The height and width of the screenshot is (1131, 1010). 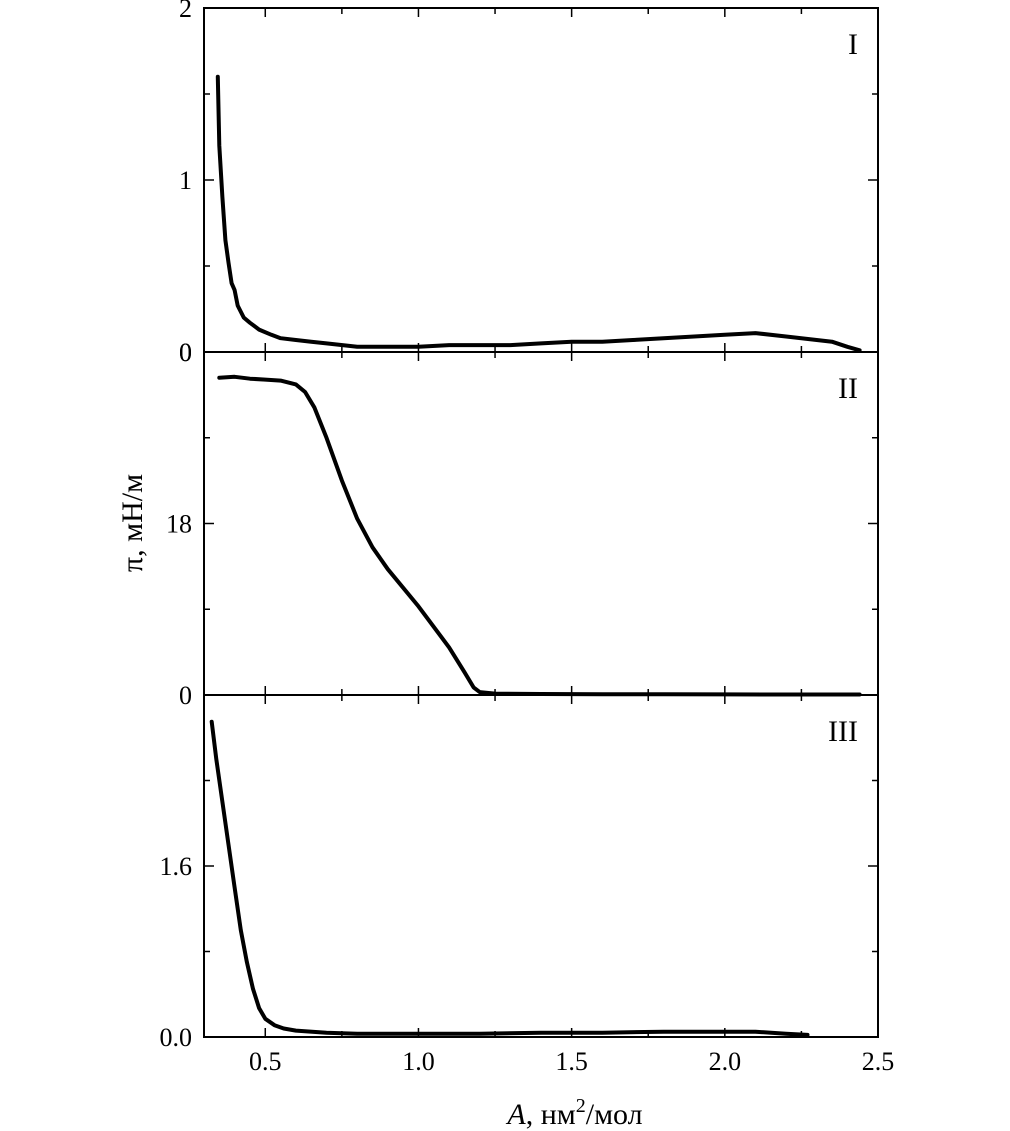 I want to click on y-tick-label: 2, so click(x=185, y=11).